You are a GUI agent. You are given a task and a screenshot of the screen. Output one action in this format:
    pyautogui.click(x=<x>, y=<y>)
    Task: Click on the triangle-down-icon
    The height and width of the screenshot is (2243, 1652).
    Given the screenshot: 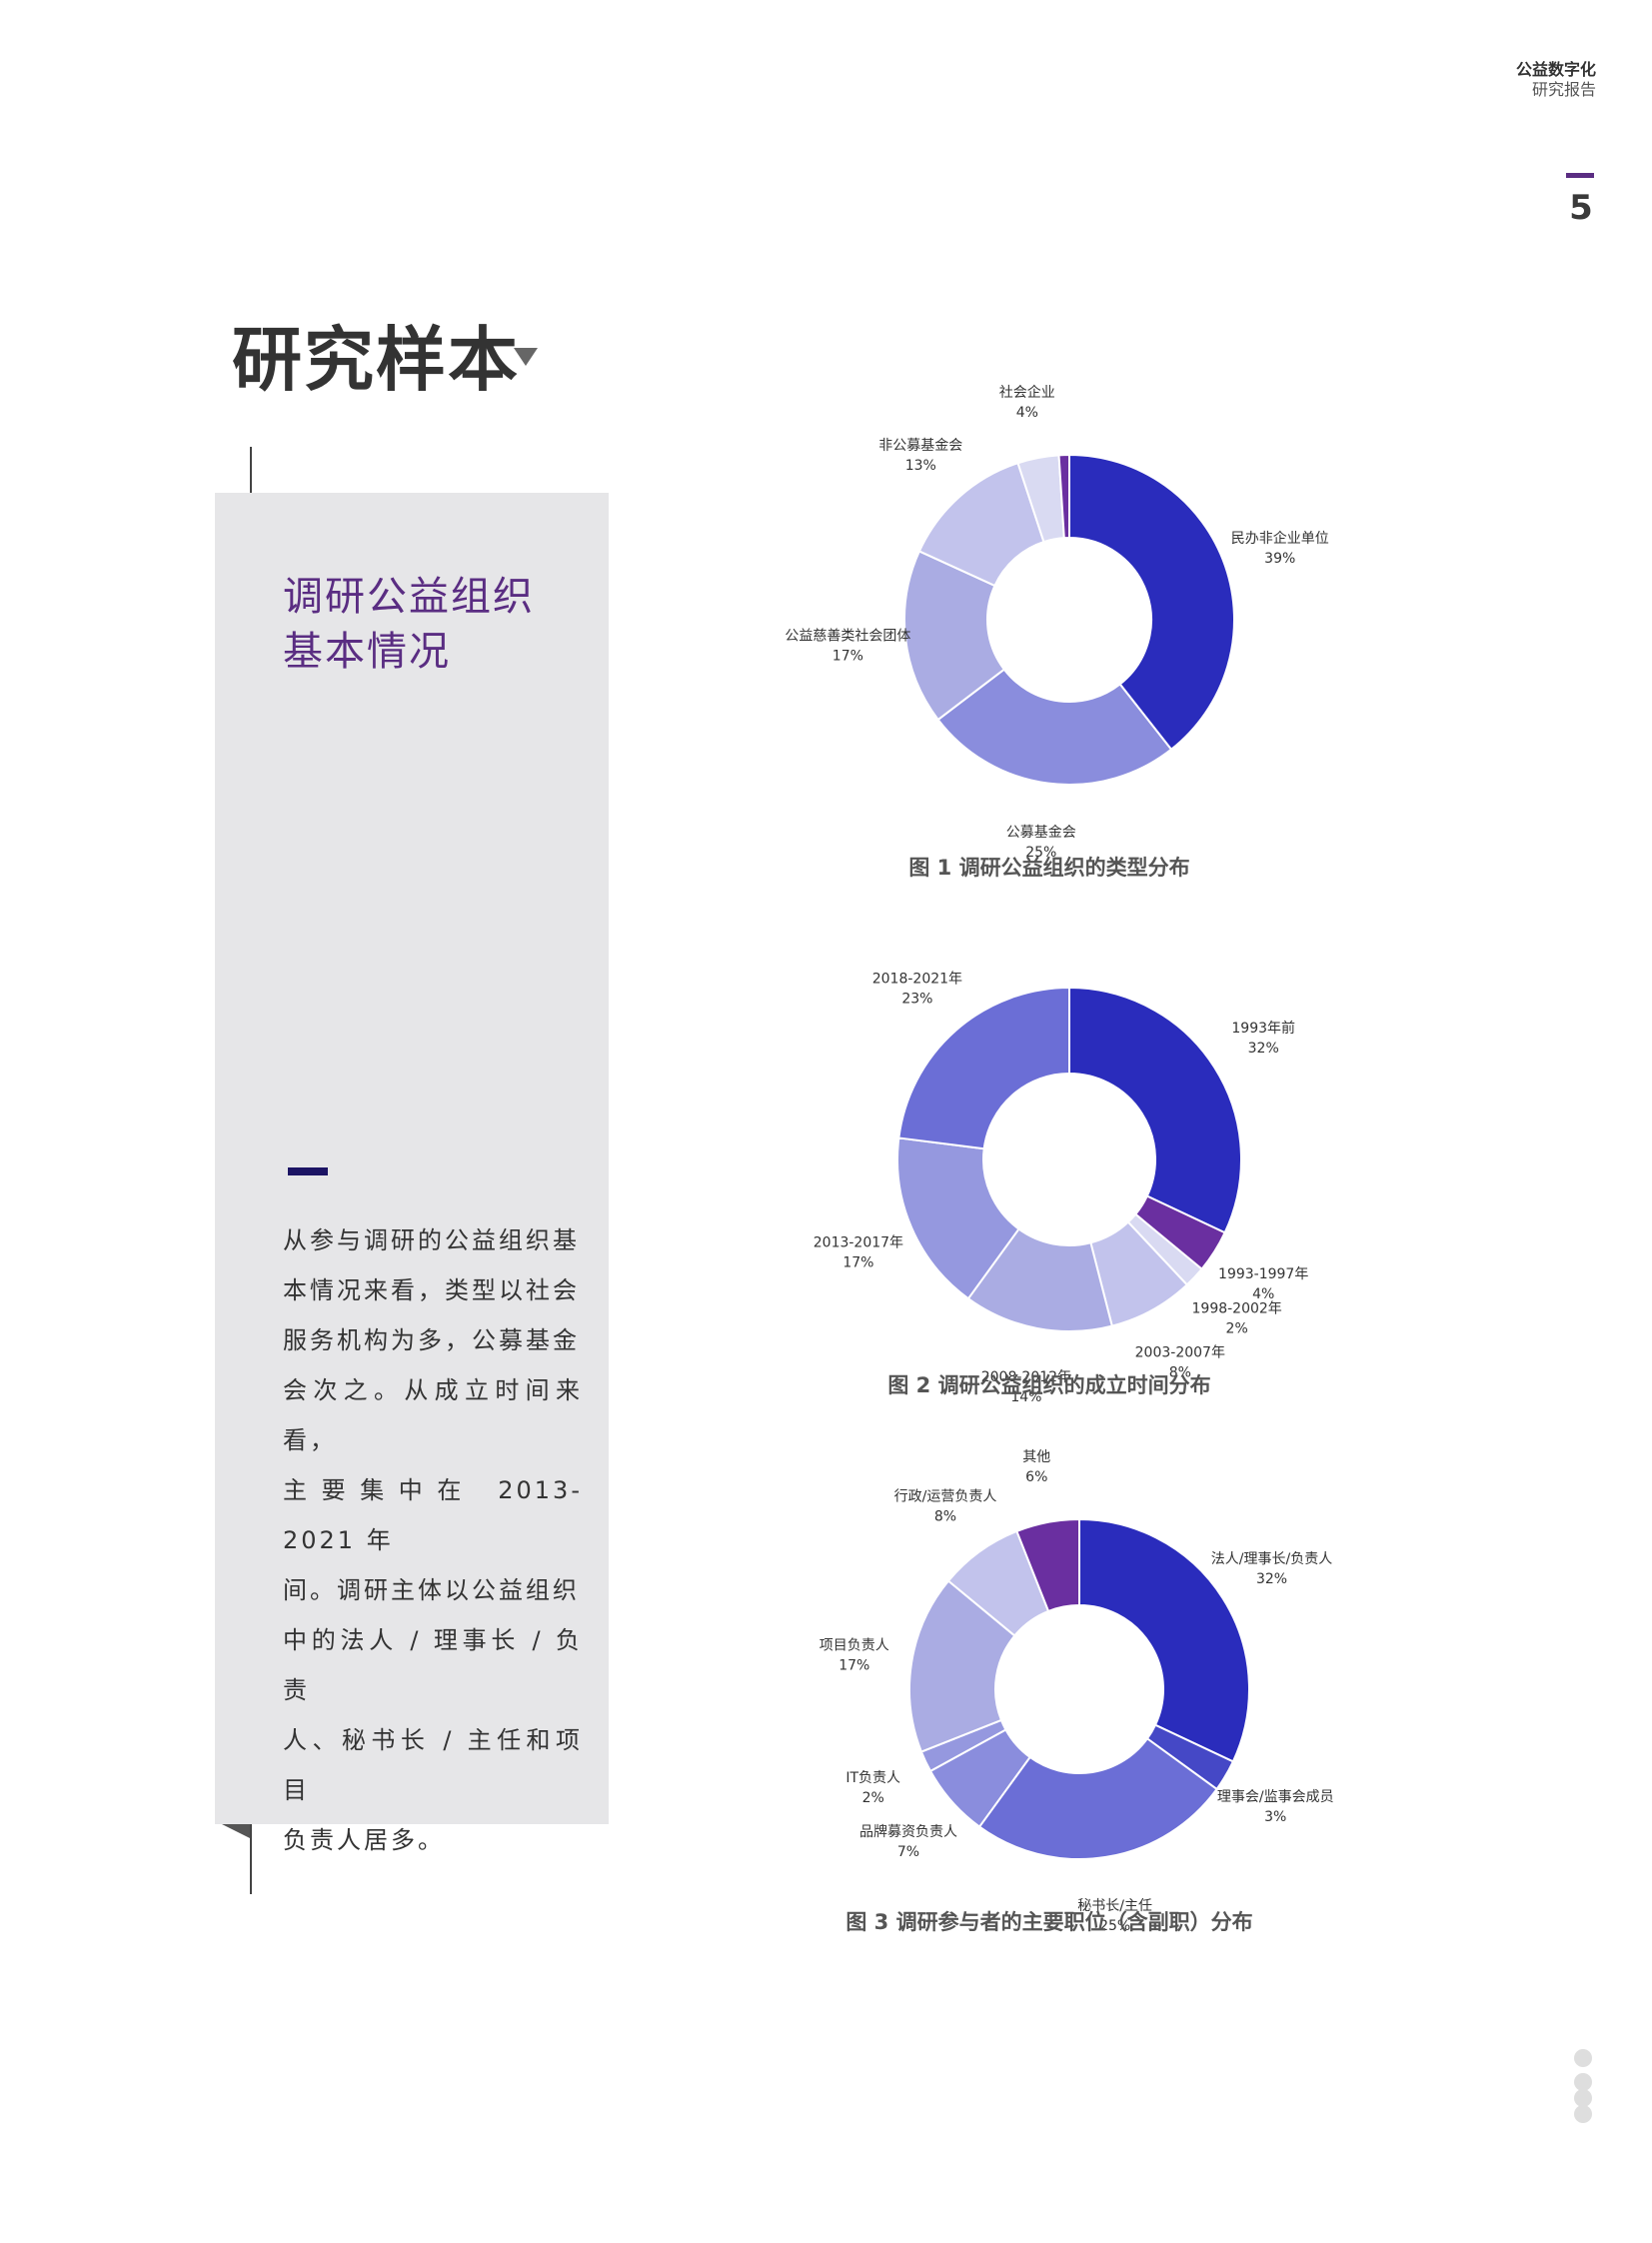 What is the action you would take?
    pyautogui.click(x=526, y=357)
    